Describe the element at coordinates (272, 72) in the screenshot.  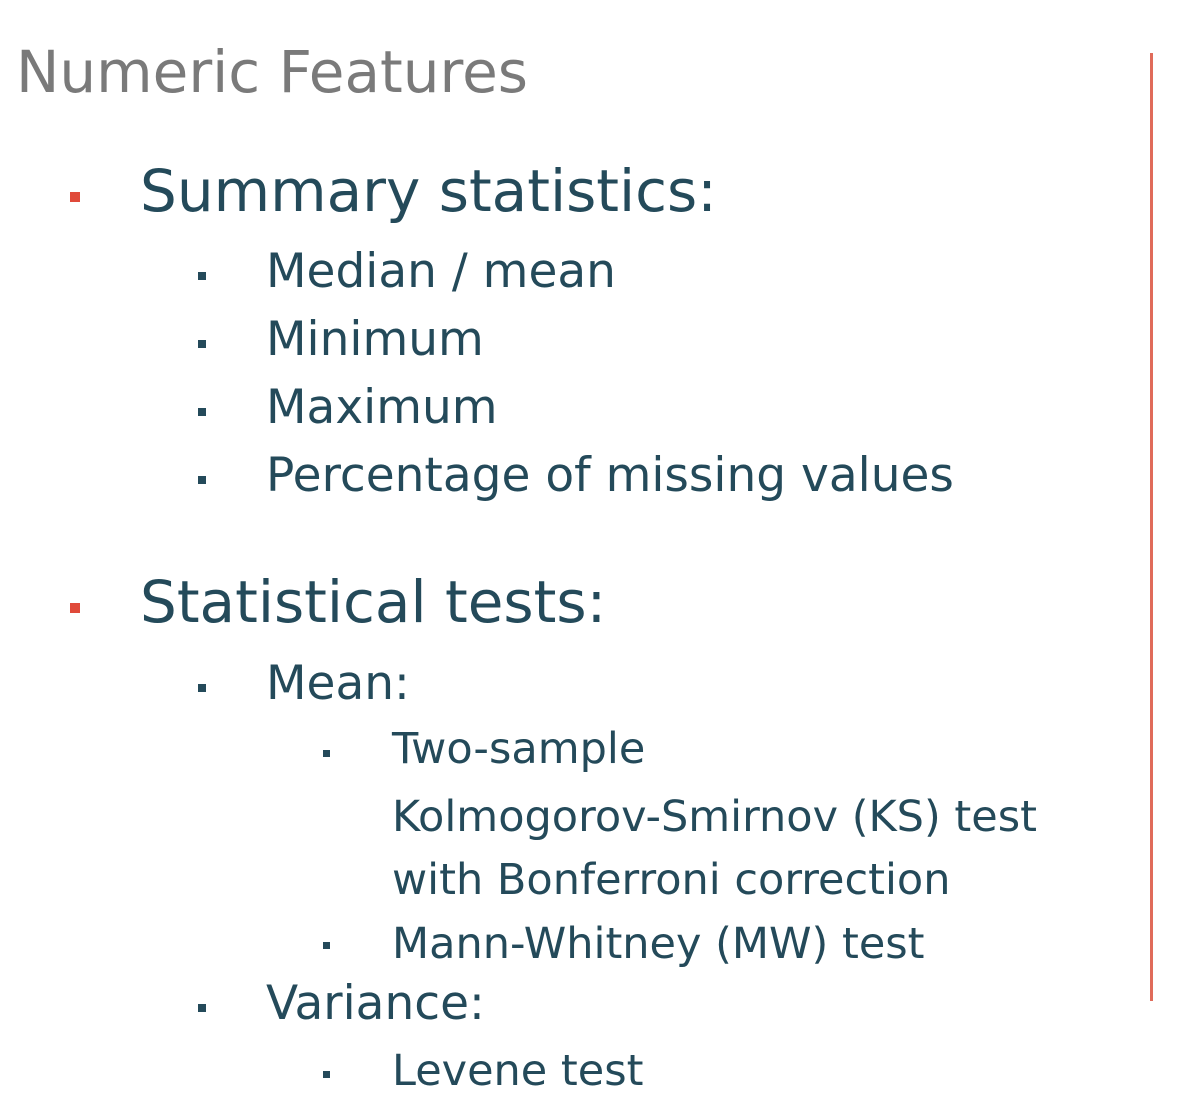
I see `slide-title: Numeric Features` at that location.